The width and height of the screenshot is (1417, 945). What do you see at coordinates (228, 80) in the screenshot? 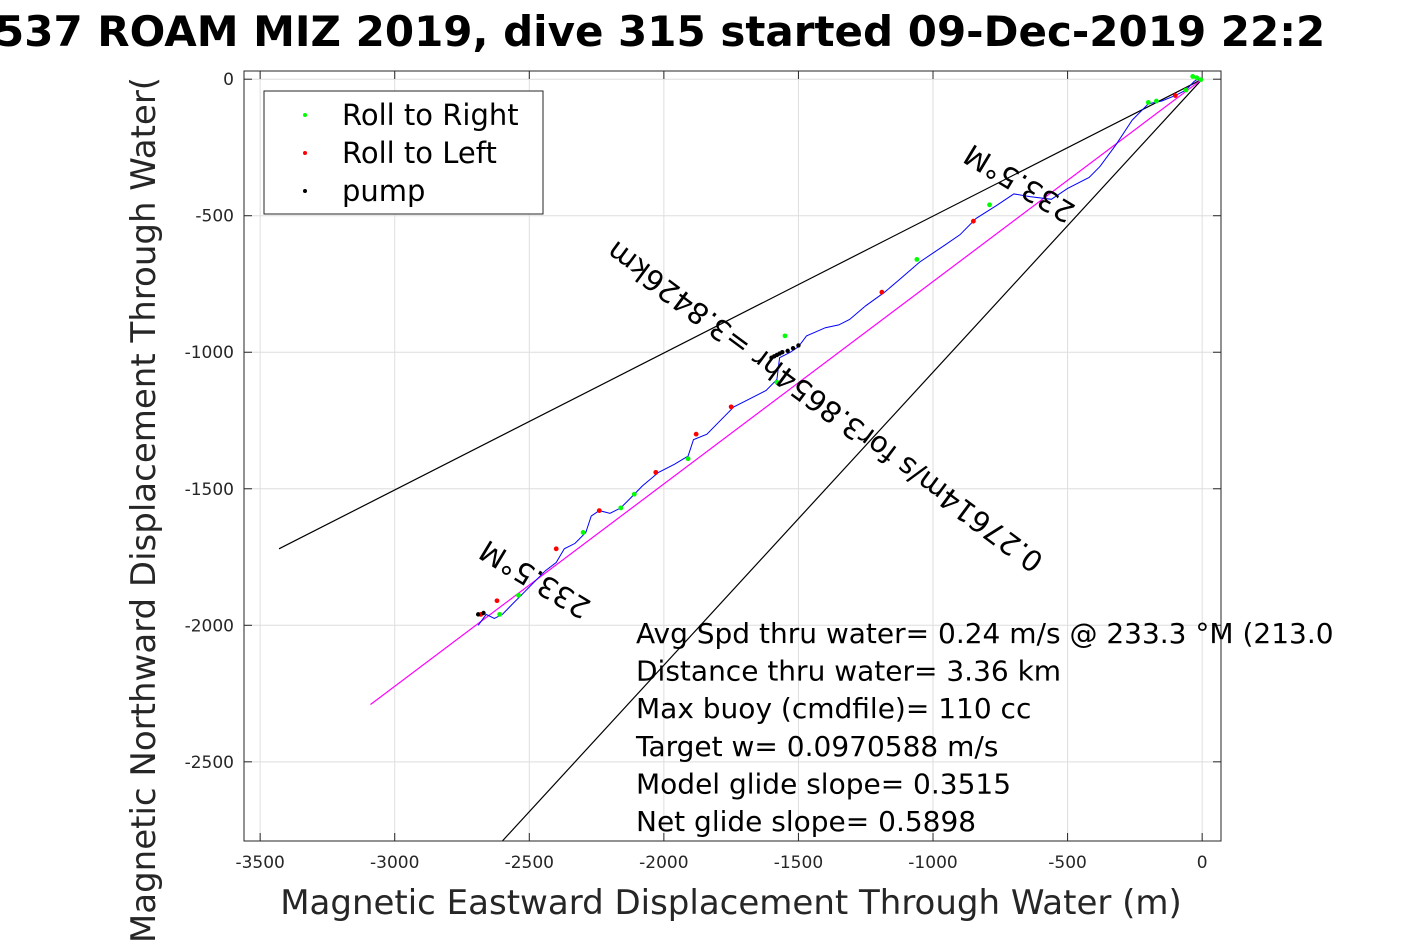
I see `y-tick-label: 0` at bounding box center [228, 80].